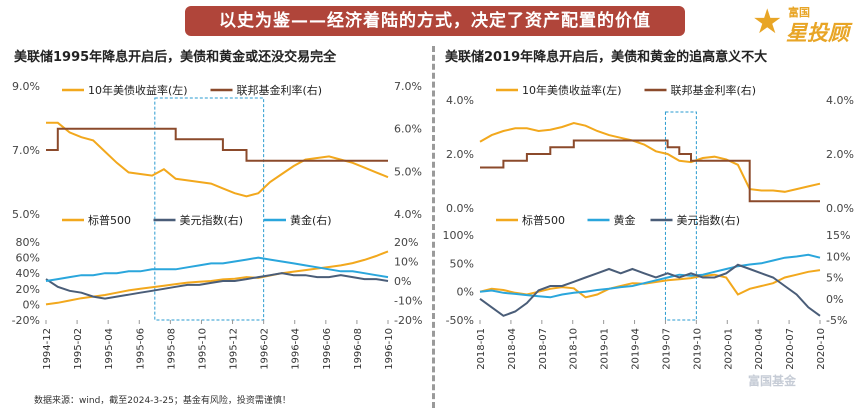  What do you see at coordinates (28, 258) in the screenshot?
I see `bottom-left-tick-label: 60%` at bounding box center [28, 258].